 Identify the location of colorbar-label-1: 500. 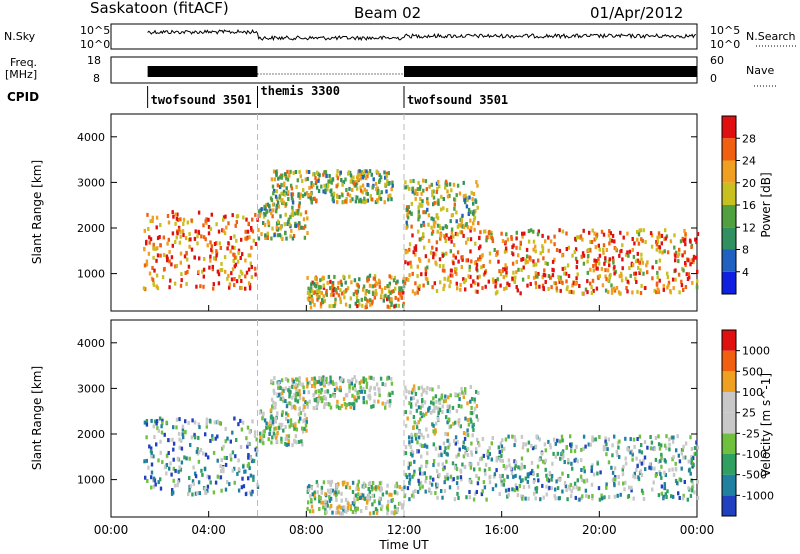
(752, 371).